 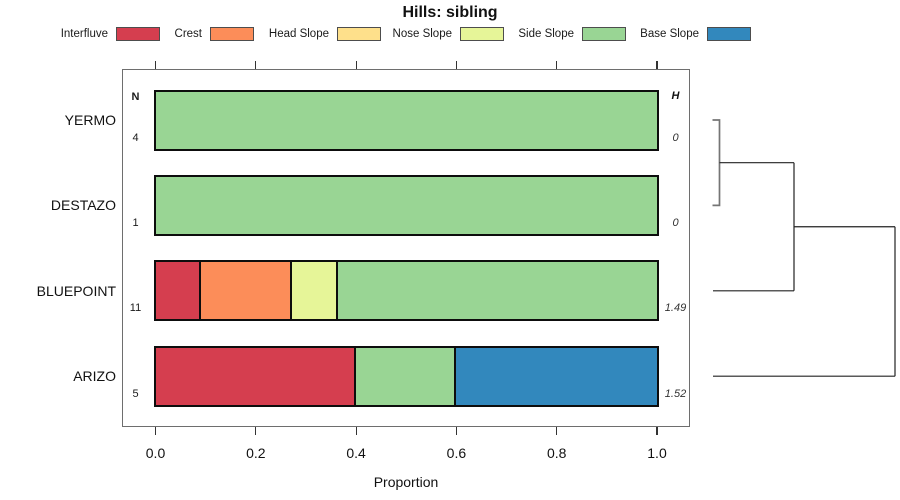 What do you see at coordinates (456, 453) in the screenshot?
I see `x-tick-label: 0.6` at bounding box center [456, 453].